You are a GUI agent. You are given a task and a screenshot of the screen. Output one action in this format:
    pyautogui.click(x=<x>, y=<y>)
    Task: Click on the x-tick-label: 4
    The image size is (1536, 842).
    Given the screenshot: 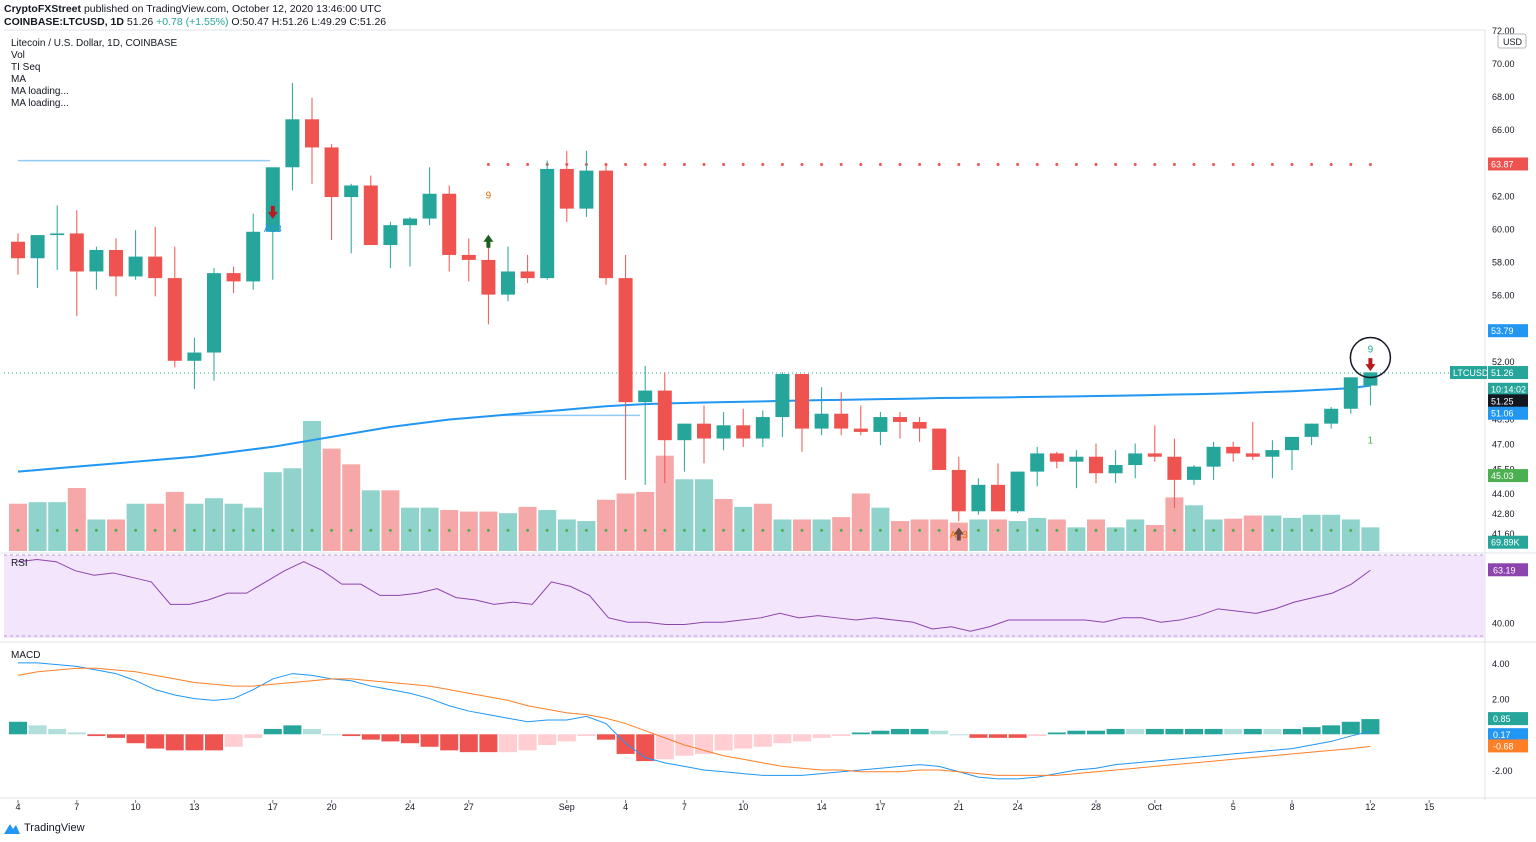 What is the action you would take?
    pyautogui.click(x=625, y=807)
    